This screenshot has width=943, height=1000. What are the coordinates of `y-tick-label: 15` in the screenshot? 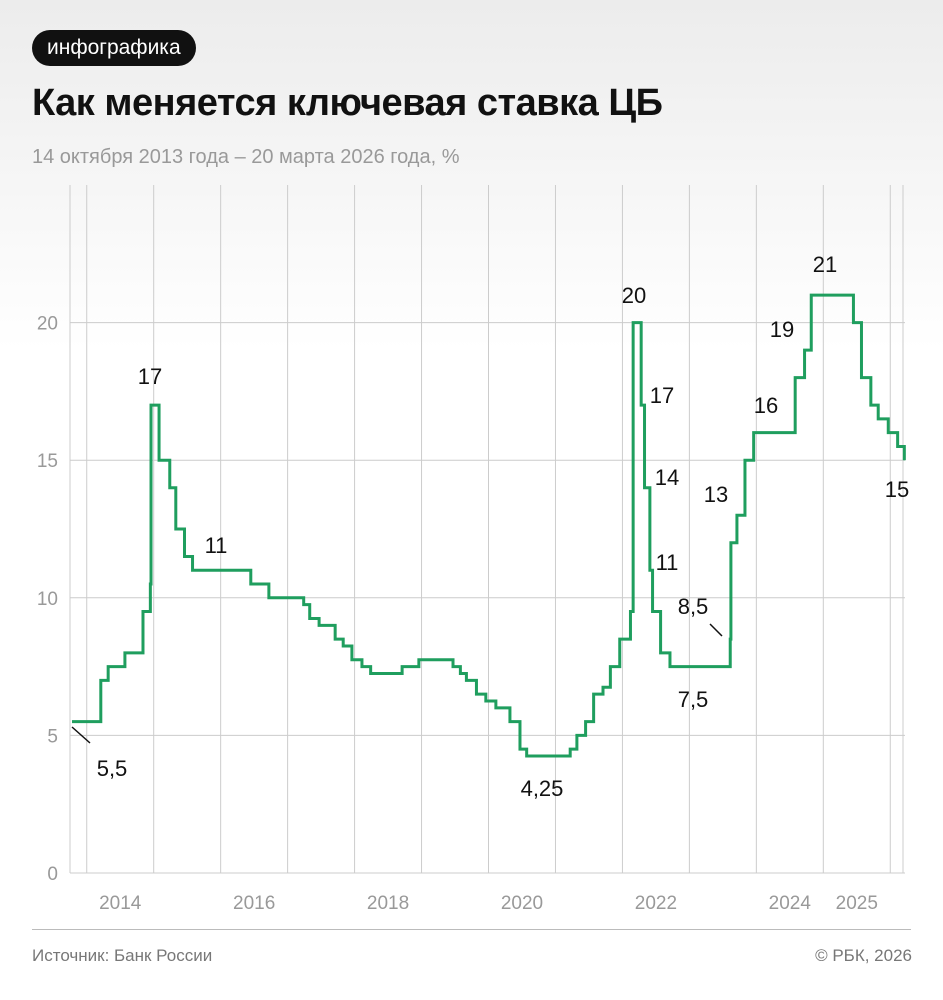 It's located at (47, 461).